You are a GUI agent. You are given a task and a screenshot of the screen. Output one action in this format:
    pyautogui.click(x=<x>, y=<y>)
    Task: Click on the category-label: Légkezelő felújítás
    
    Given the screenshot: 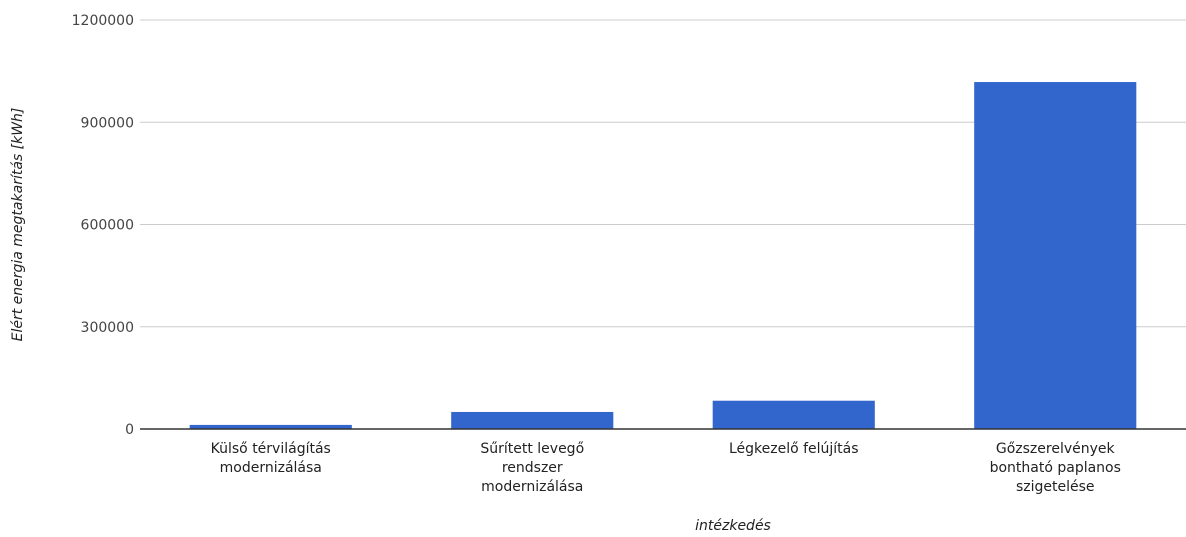 What is the action you would take?
    pyautogui.click(x=794, y=449)
    